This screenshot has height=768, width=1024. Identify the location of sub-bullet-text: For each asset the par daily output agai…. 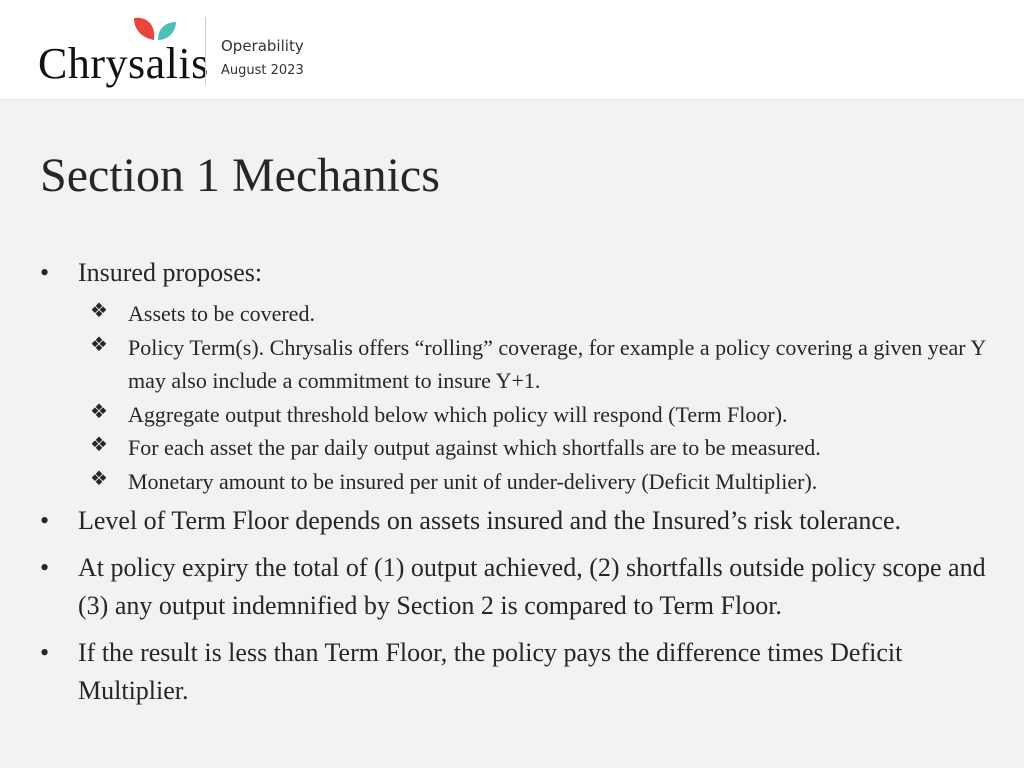
(474, 447).